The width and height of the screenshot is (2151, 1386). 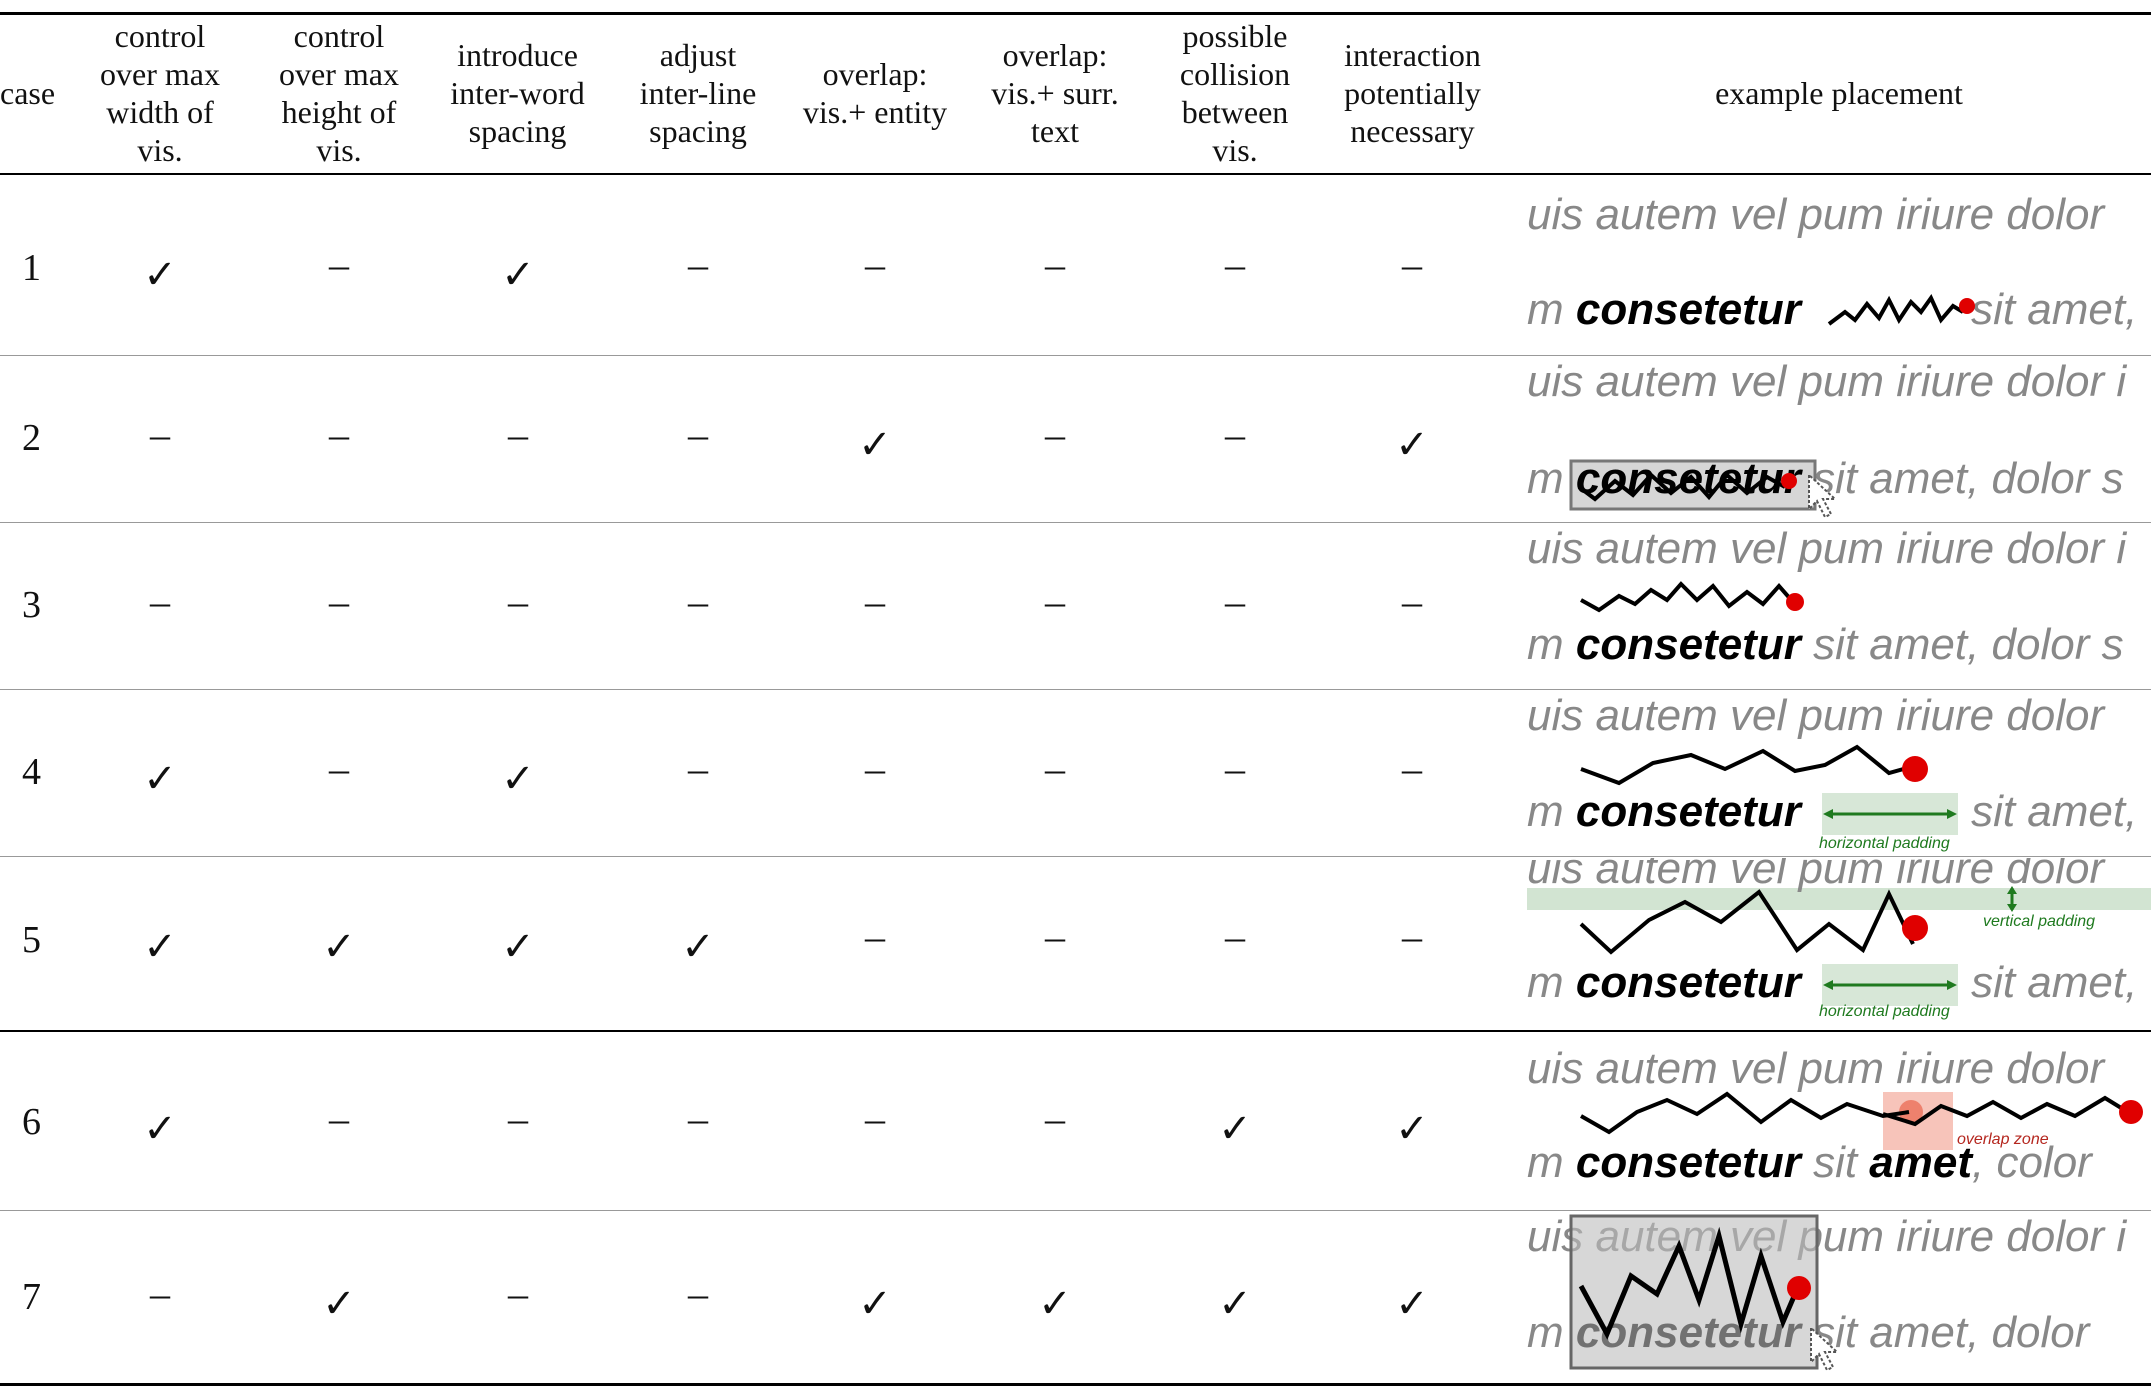 What do you see at coordinates (1704, 1293) in the screenshot?
I see `overlay-box` at bounding box center [1704, 1293].